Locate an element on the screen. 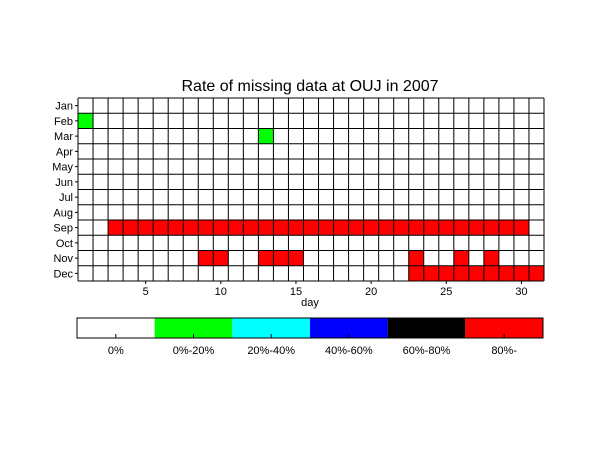 The width and height of the screenshot is (600, 455). month-label-oct: Oct is located at coordinates (64, 244).